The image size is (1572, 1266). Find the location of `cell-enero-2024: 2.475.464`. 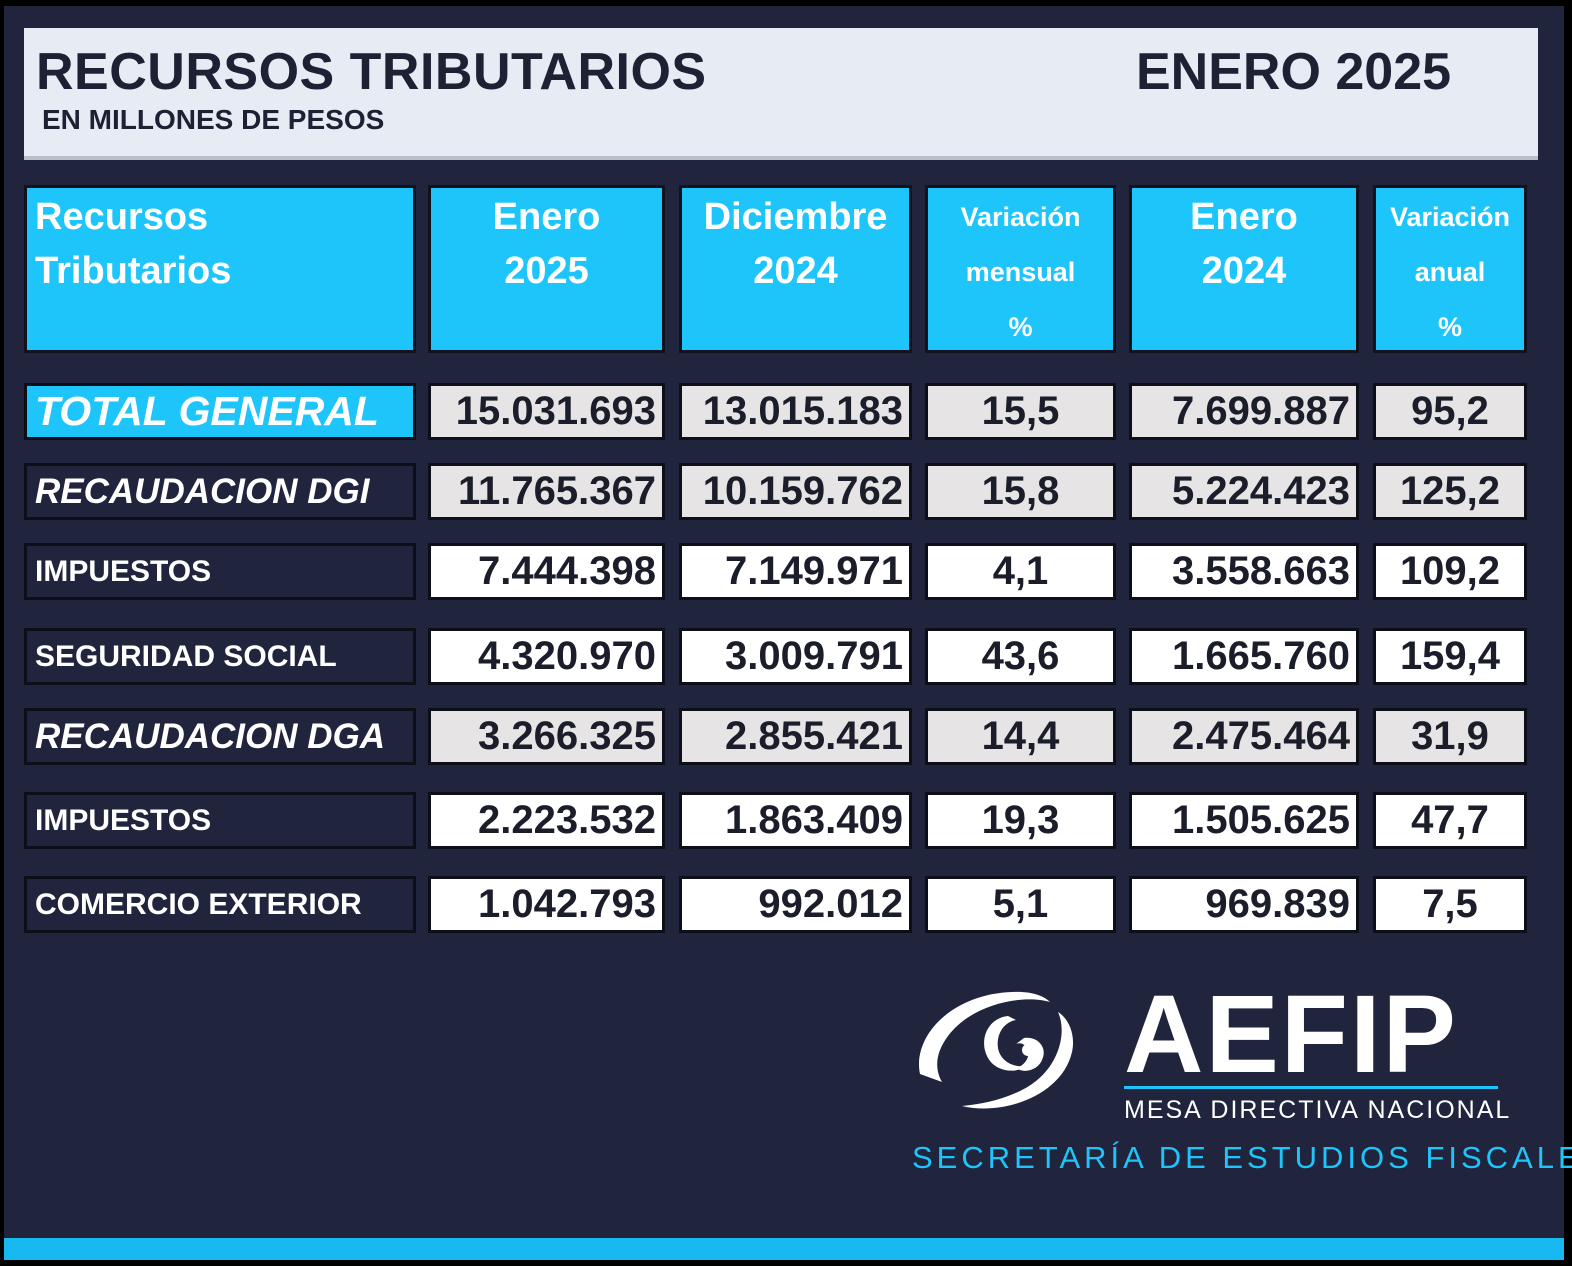

cell-enero-2024: 2.475.464 is located at coordinates (1244, 736).